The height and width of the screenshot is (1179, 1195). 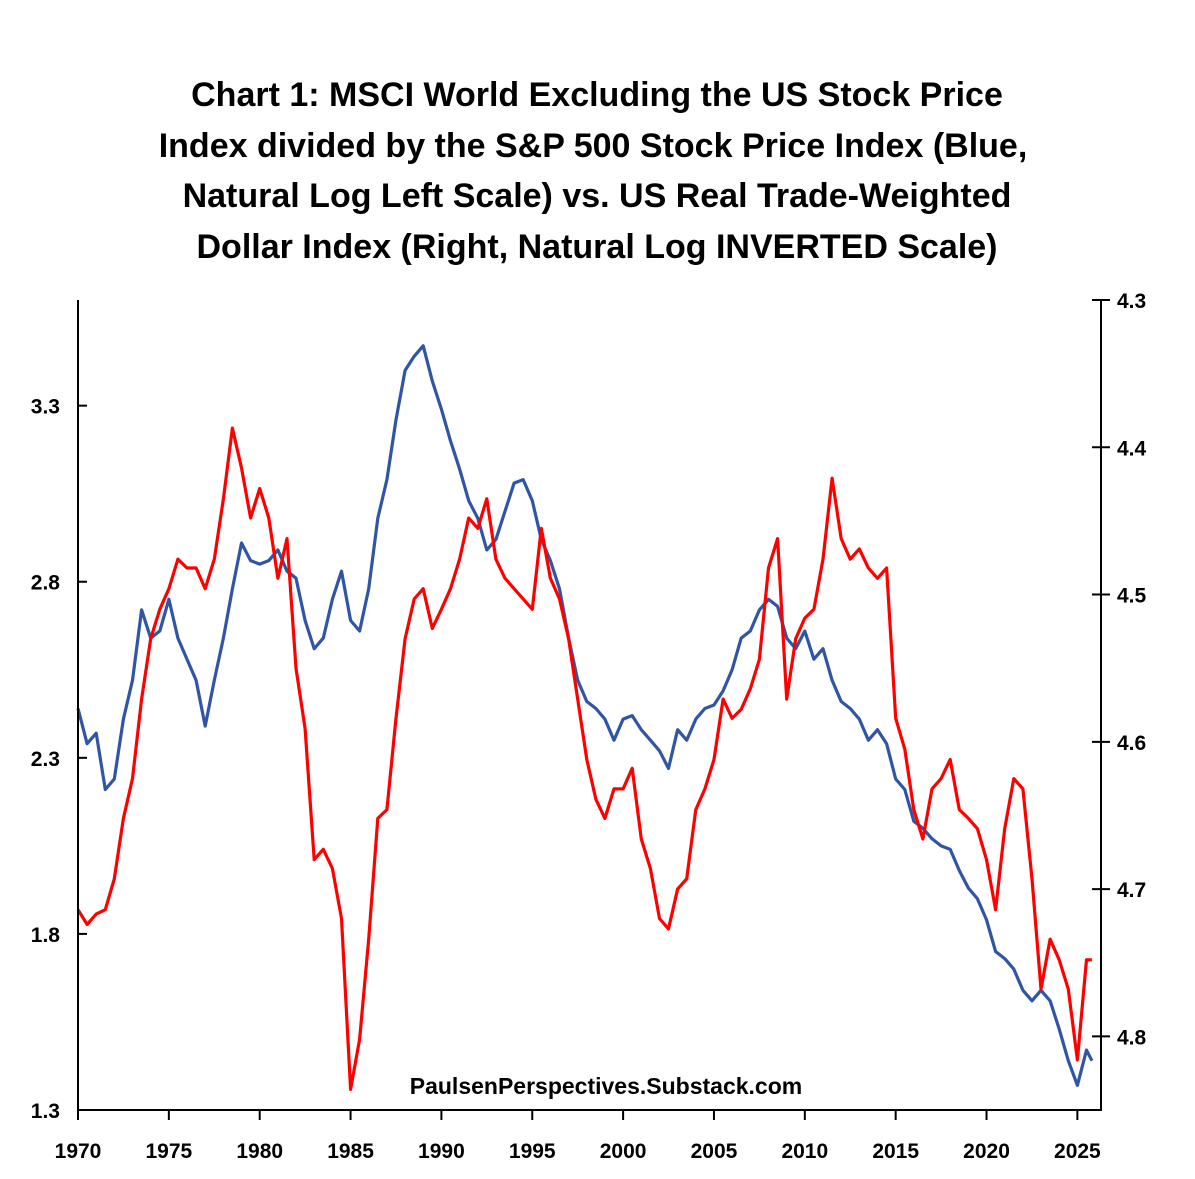 What do you see at coordinates (1131, 743) in the screenshot?
I see `right-y-tick-label: 4.6` at bounding box center [1131, 743].